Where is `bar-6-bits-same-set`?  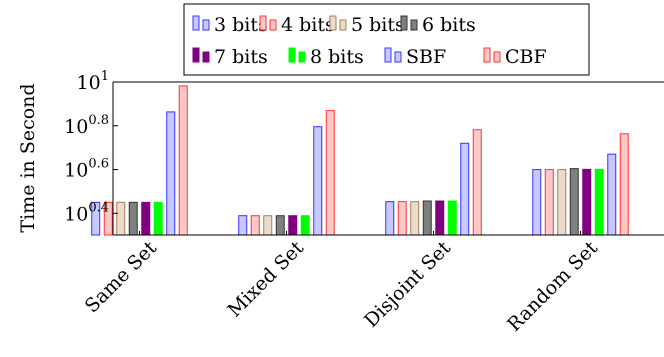
bar-6-bits-same-set is located at coordinates (133, 218).